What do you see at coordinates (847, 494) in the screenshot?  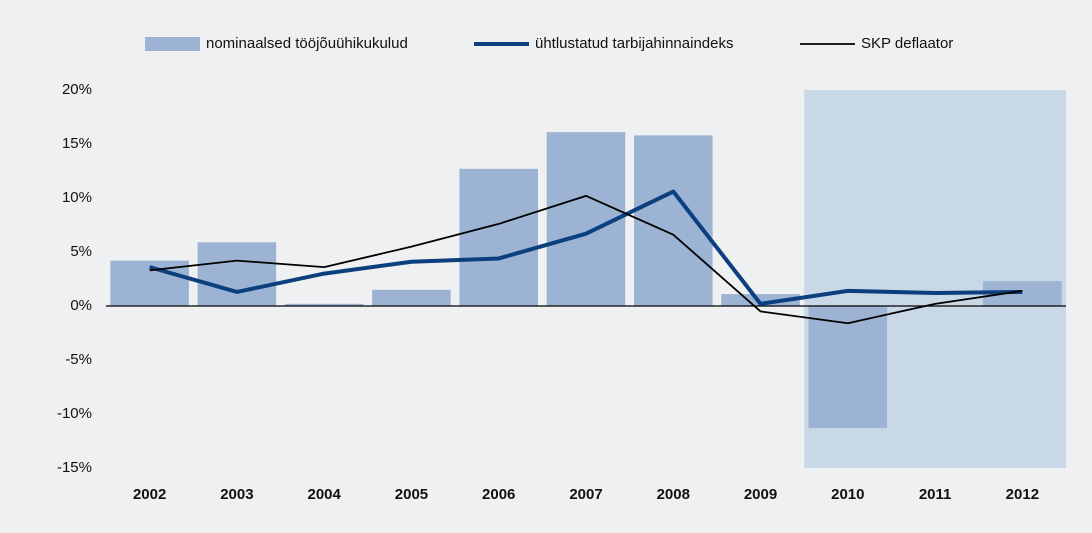 I see `x-tick-label: 2010` at bounding box center [847, 494].